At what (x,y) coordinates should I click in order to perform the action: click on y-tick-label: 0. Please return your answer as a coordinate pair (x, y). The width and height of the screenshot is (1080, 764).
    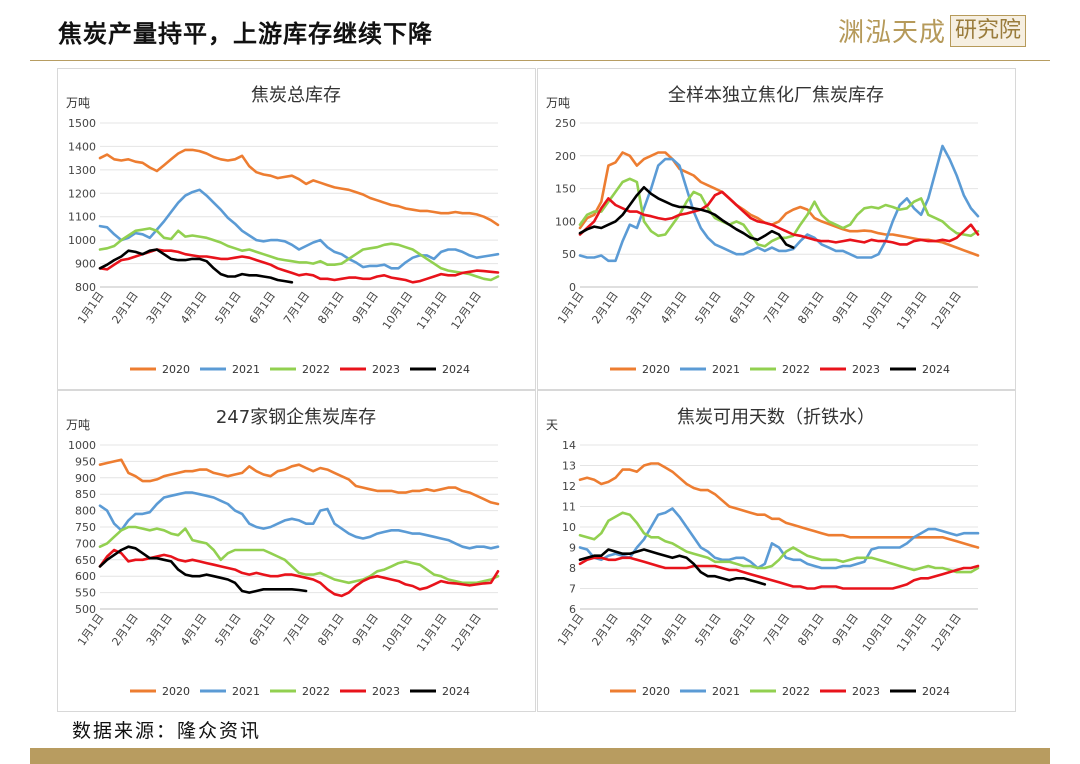
    Looking at the image, I should click on (572, 287).